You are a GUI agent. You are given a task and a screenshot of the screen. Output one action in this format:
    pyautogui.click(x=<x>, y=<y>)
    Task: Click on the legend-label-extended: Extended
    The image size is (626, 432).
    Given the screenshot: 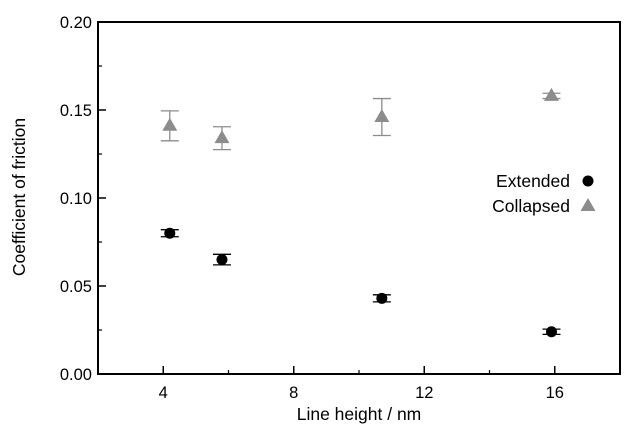 What is the action you would take?
    pyautogui.click(x=533, y=181)
    